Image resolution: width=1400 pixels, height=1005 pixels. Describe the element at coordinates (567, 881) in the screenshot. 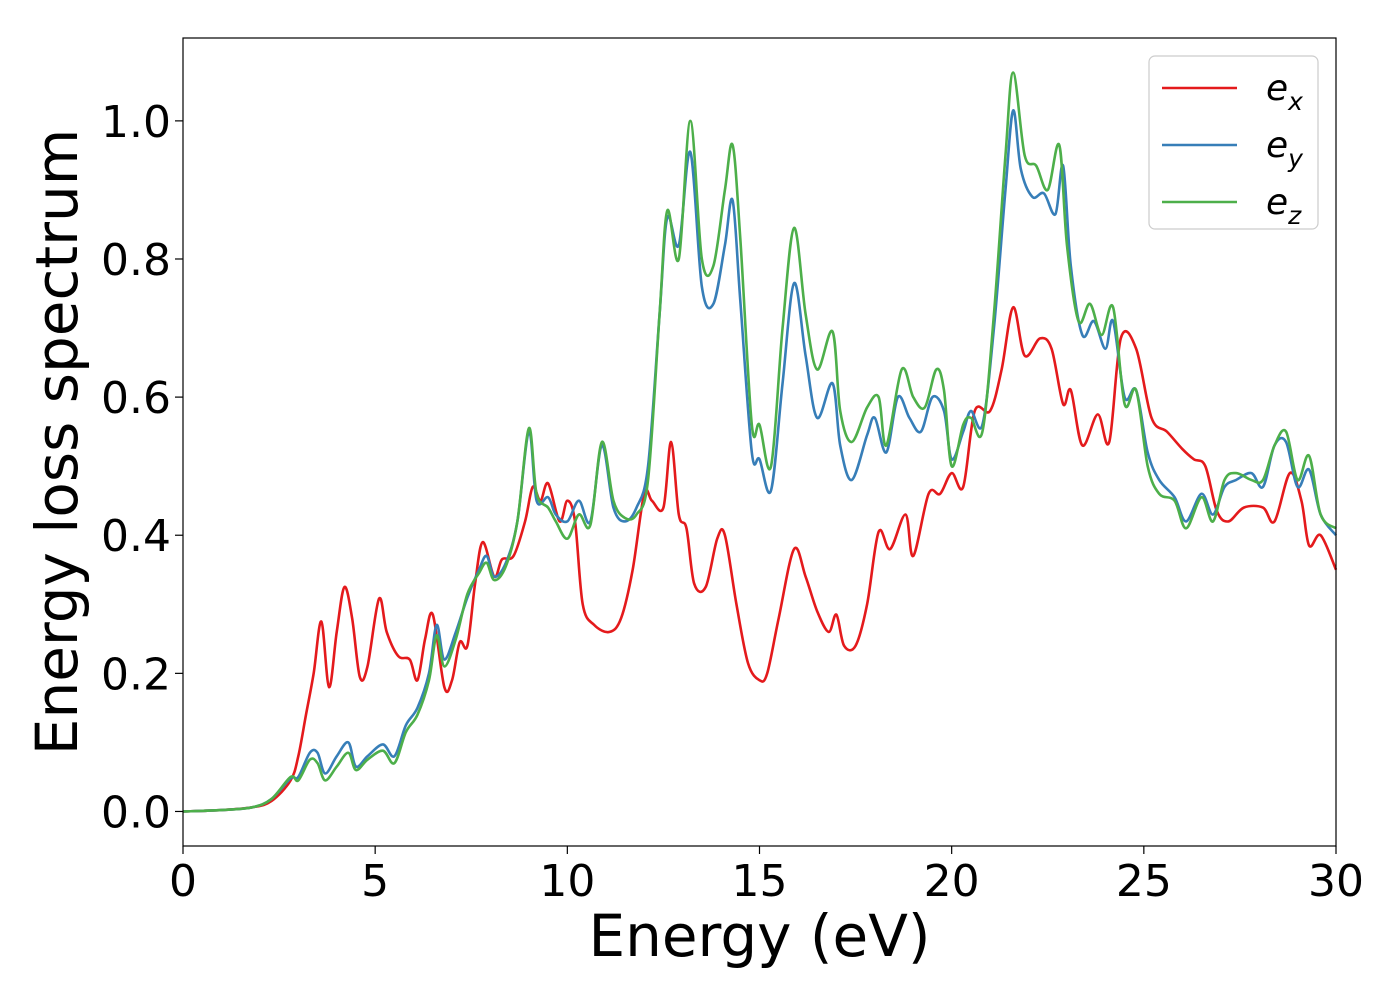

I see `x-tick-label: 10` at that location.